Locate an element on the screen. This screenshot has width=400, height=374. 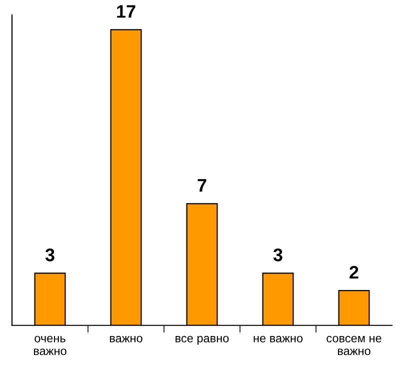
x-tick-label: совсем не важно is located at coordinates (354, 346).